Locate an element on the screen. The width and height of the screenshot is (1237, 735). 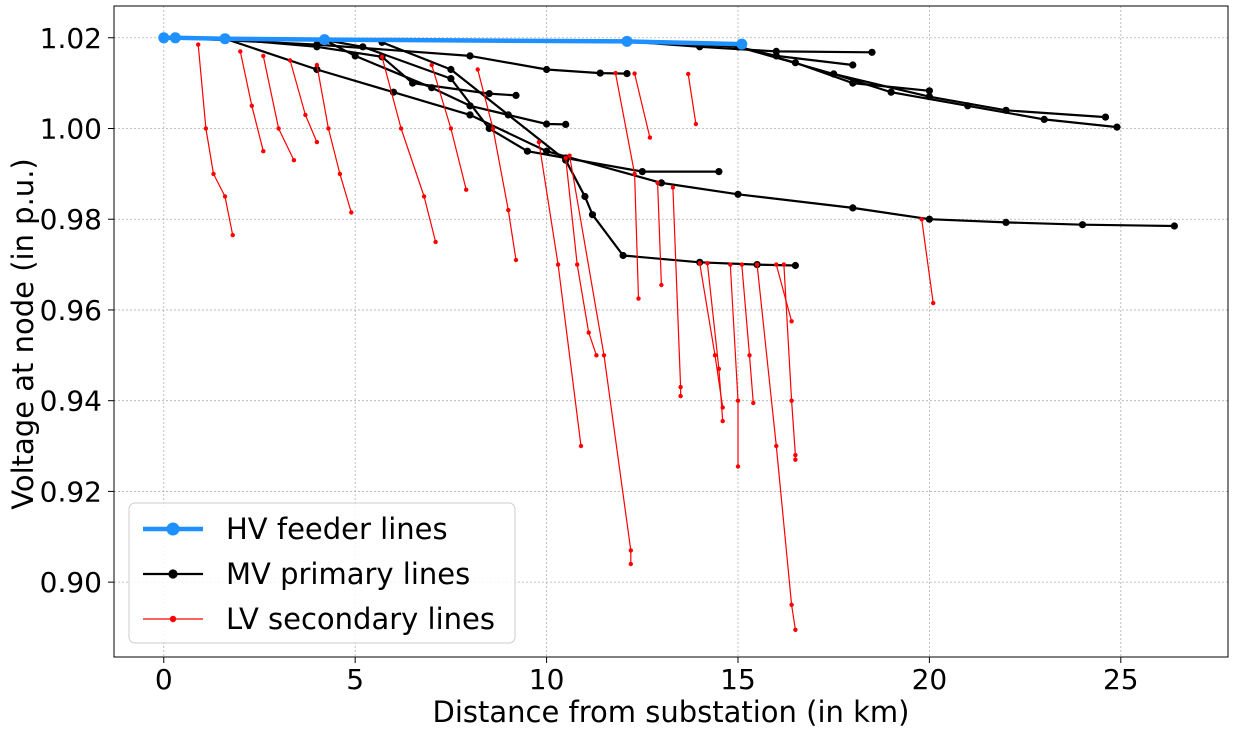
y-tick-label: 0.94 is located at coordinates (71, 401).